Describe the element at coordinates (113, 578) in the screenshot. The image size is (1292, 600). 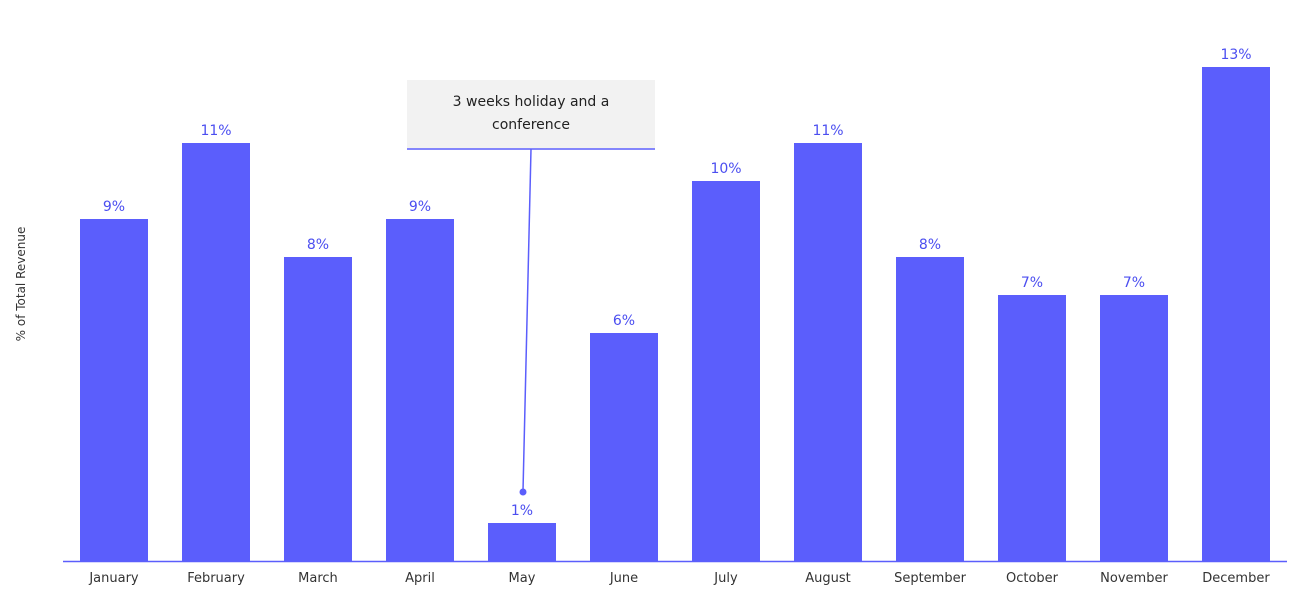
I see `x-tick-january: January` at that location.